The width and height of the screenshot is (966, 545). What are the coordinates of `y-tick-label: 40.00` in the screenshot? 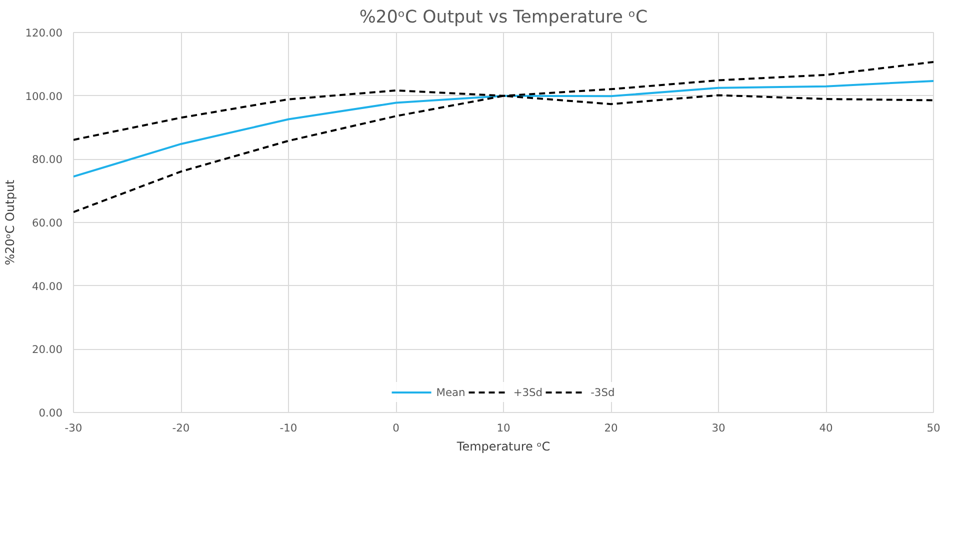 It's located at (47, 286).